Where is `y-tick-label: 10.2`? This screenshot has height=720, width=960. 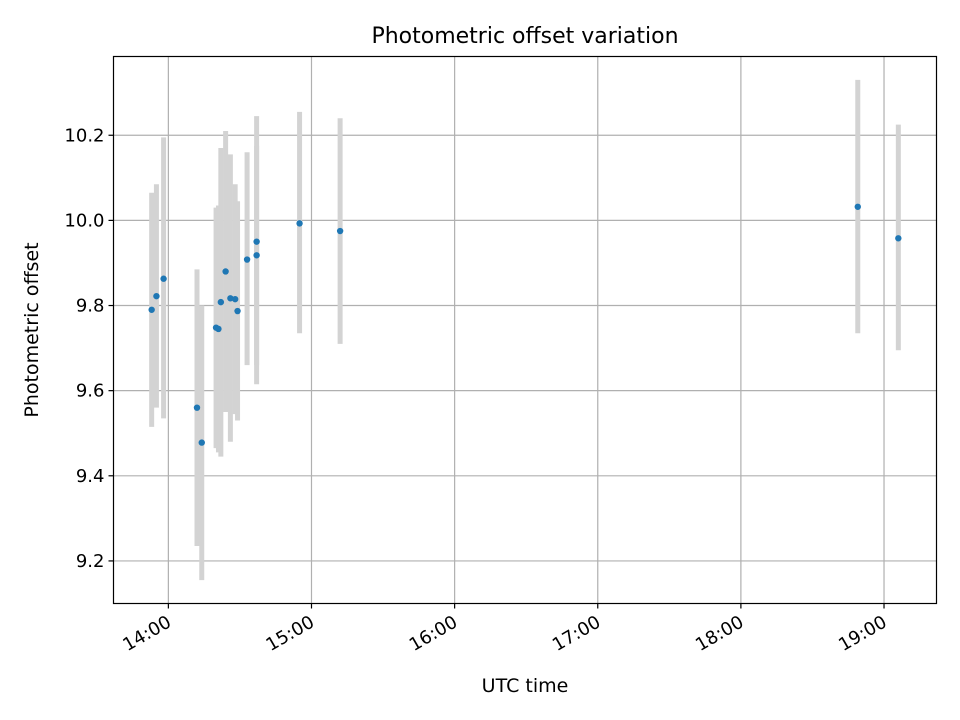 y-tick-label: 10.2 is located at coordinates (84, 135).